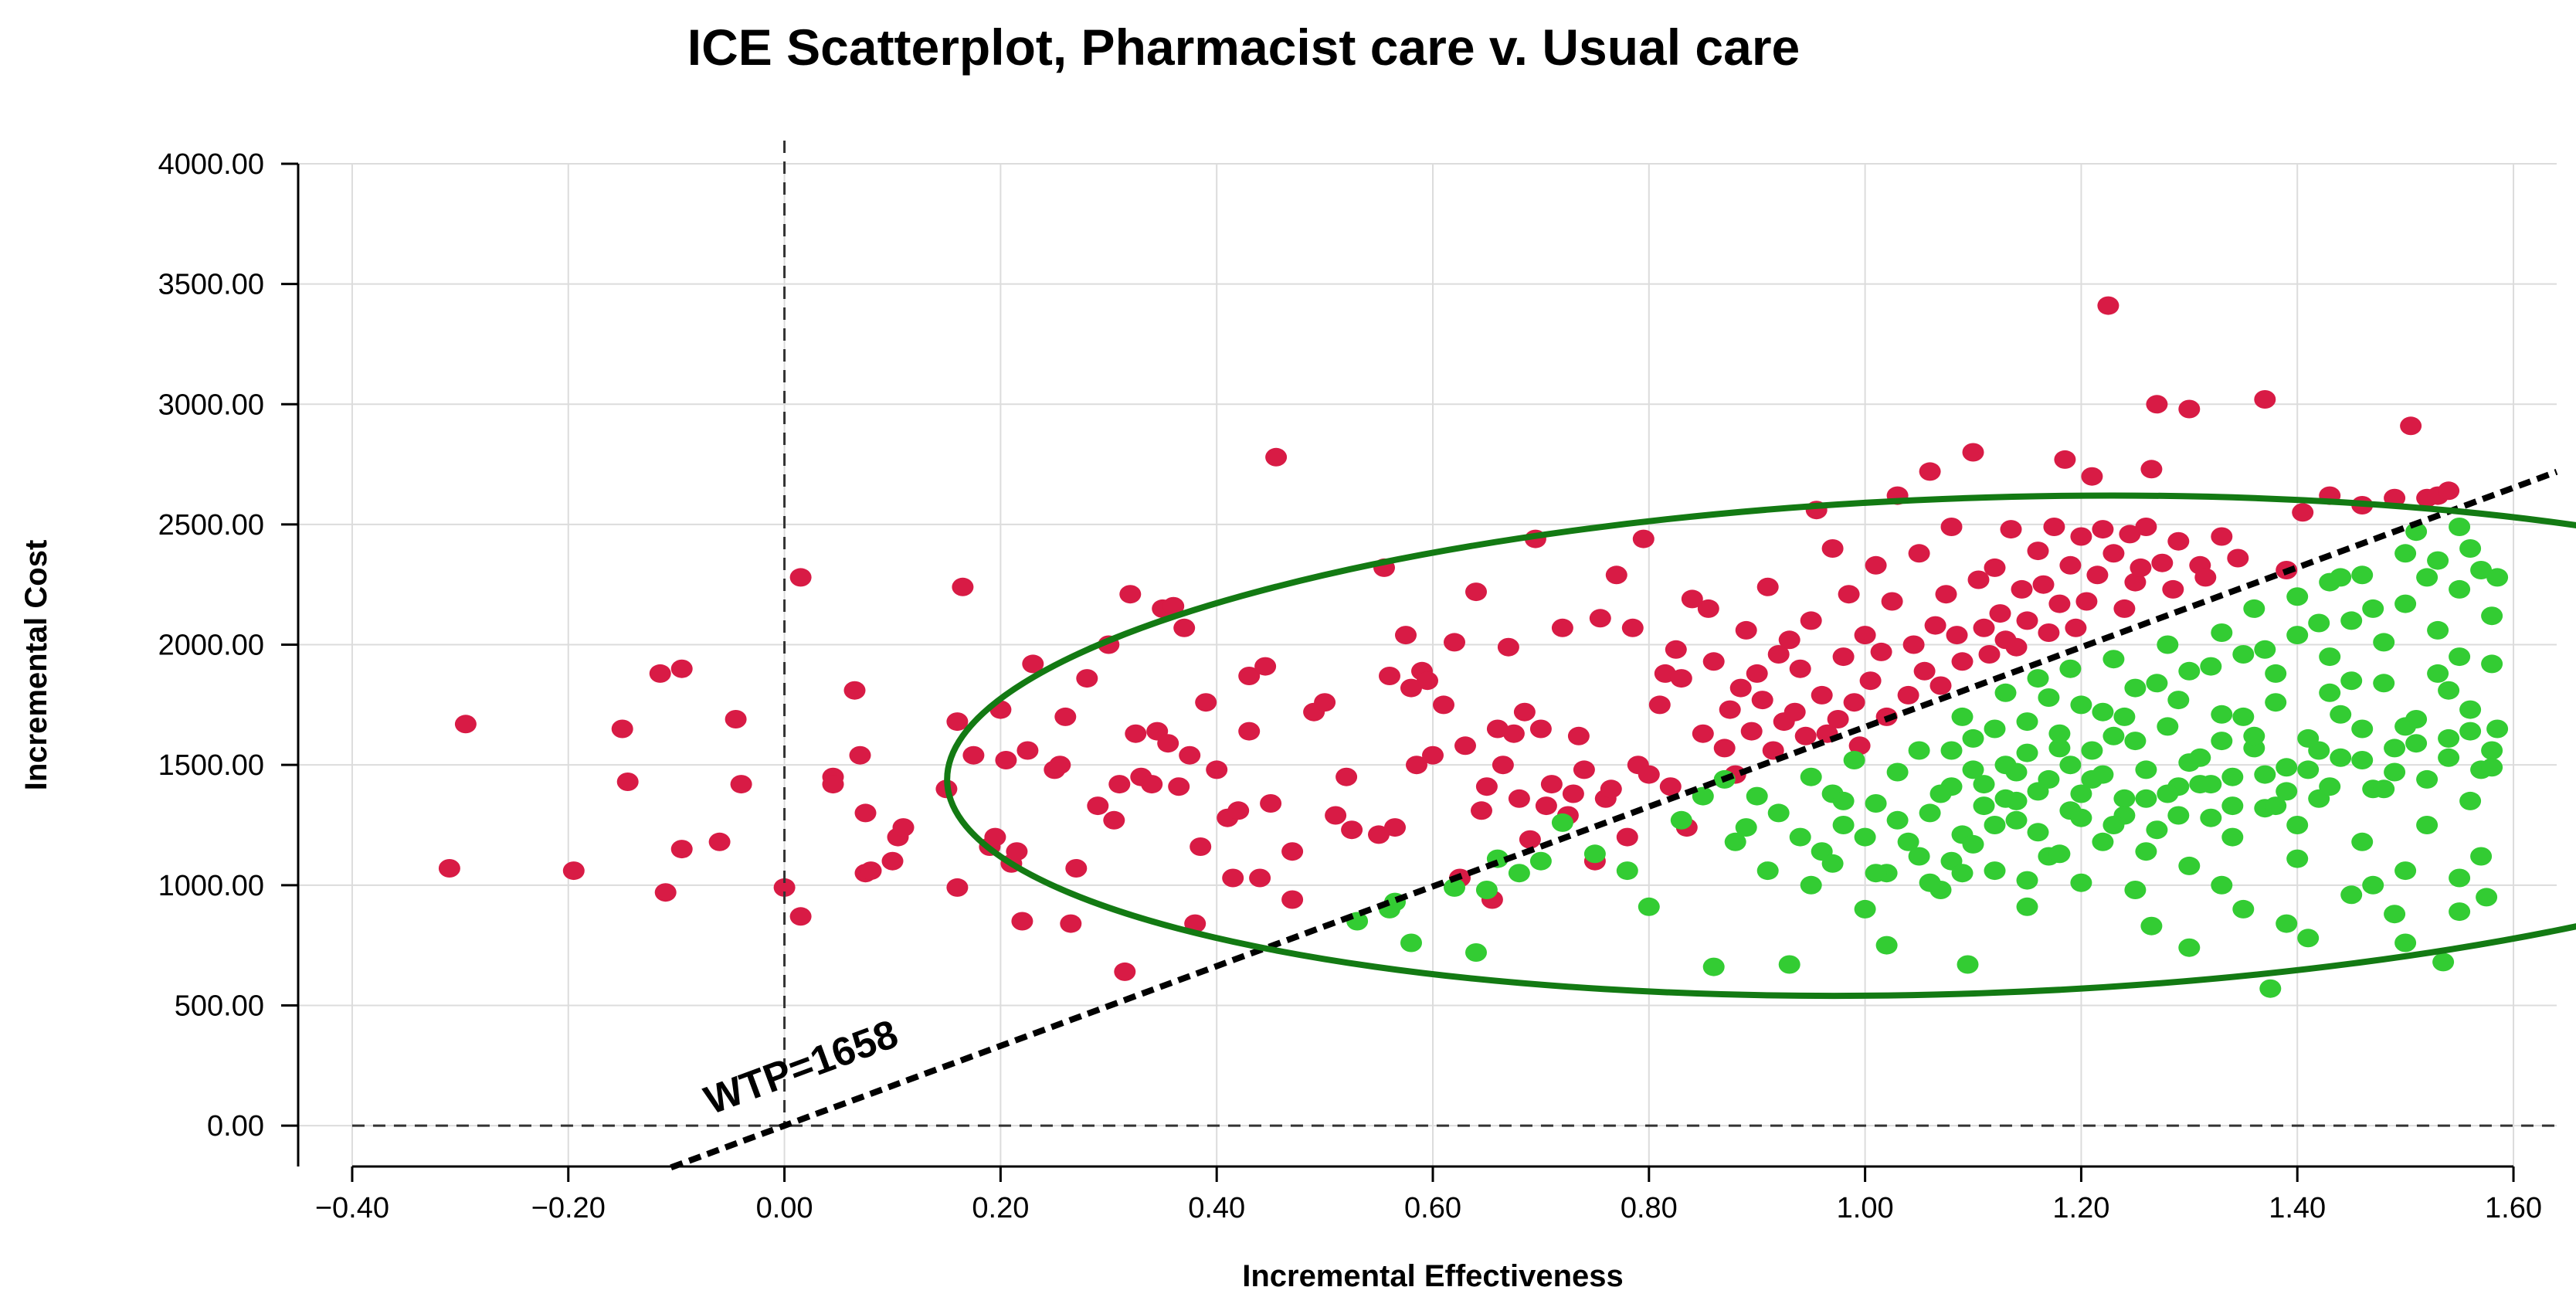 This screenshot has height=1304, width=2576. I want to click on y-tick-label: 3000.00, so click(211, 405).